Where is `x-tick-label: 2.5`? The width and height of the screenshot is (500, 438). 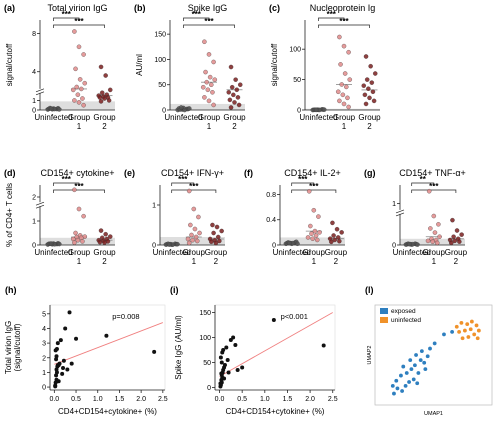 x-tick-label: 2.5 is located at coordinates (333, 399).